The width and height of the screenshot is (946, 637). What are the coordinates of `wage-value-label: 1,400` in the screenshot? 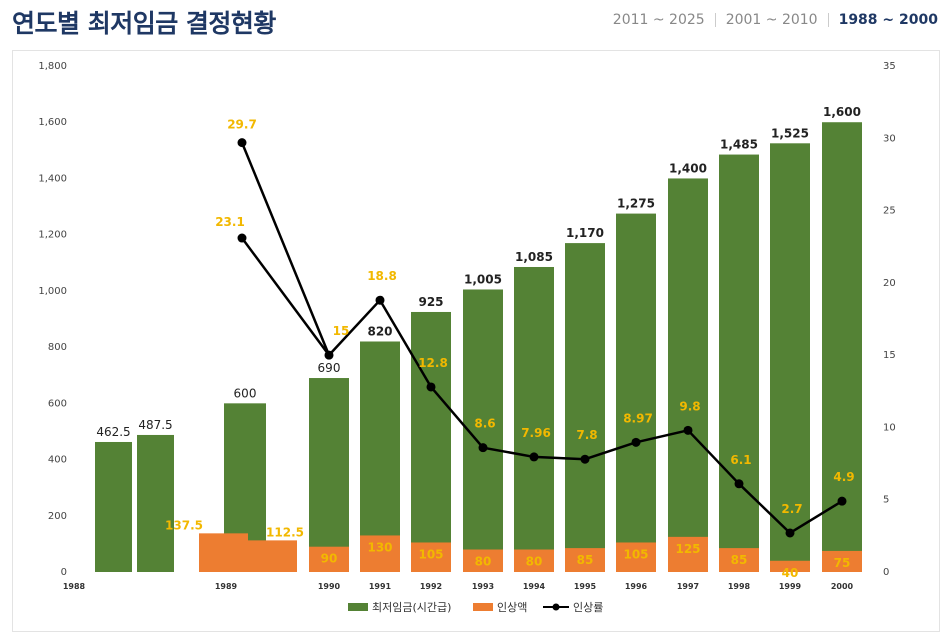 It's located at (688, 168).